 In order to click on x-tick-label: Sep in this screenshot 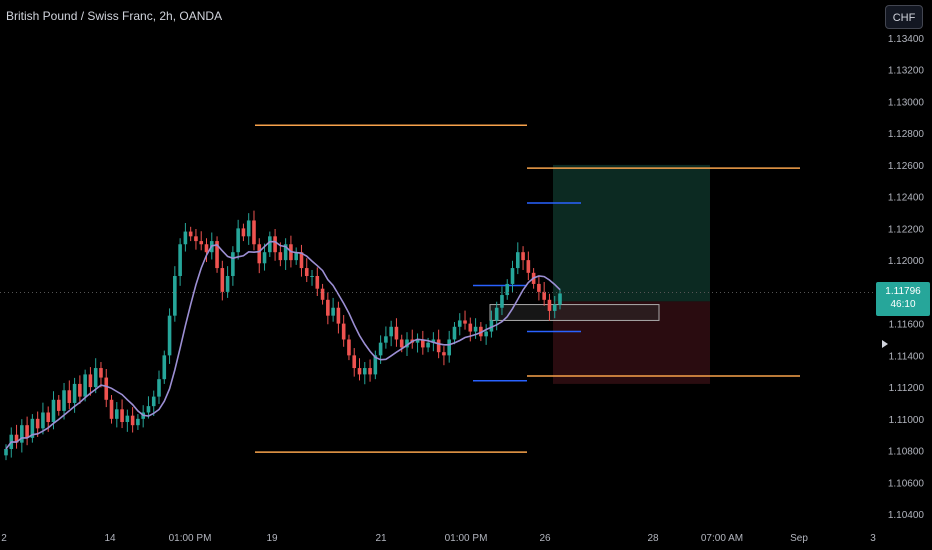, I will do `click(799, 538)`.